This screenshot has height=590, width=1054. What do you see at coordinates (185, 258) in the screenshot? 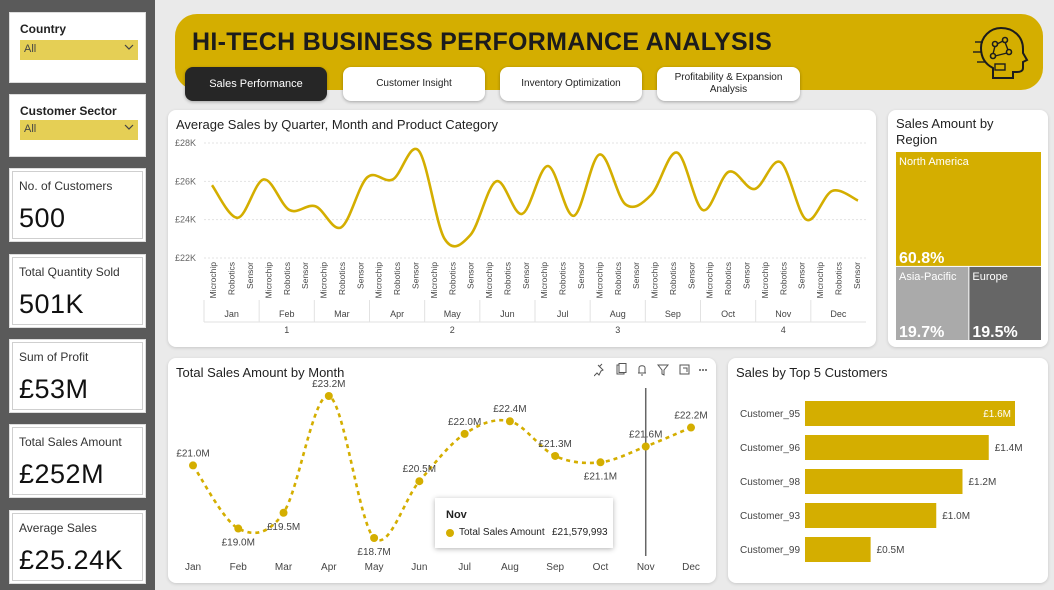
I see `y-tick-label: £22K` at bounding box center [185, 258].